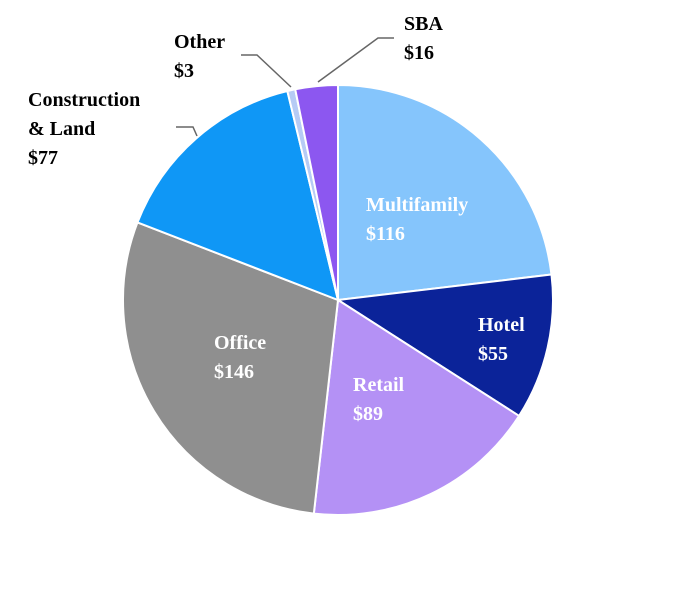 The width and height of the screenshot is (678, 600). I want to click on value-label: $77, so click(43, 158).